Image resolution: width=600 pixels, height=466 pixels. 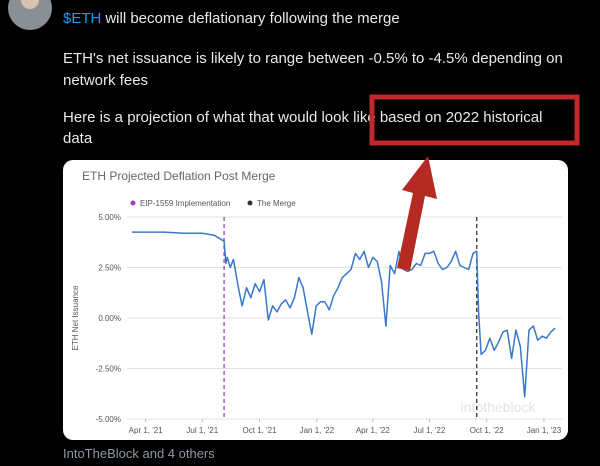 What do you see at coordinates (202, 430) in the screenshot?
I see `x-tick-label: Jul 1, '21` at bounding box center [202, 430].